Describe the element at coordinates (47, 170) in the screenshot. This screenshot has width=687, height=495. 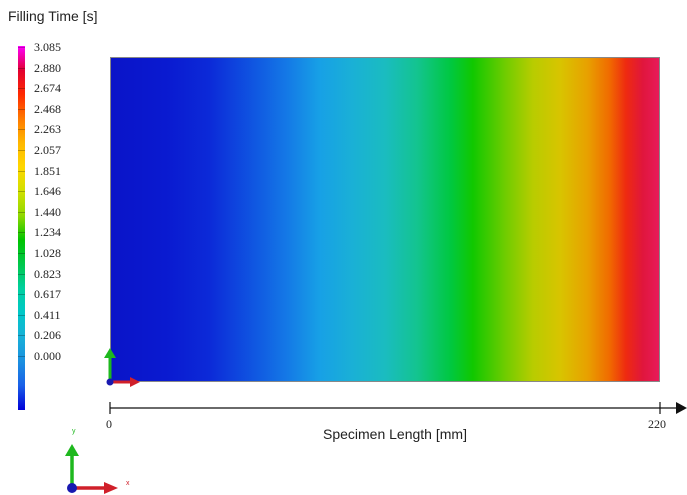
I see `legend-label: 1.851` at that location.